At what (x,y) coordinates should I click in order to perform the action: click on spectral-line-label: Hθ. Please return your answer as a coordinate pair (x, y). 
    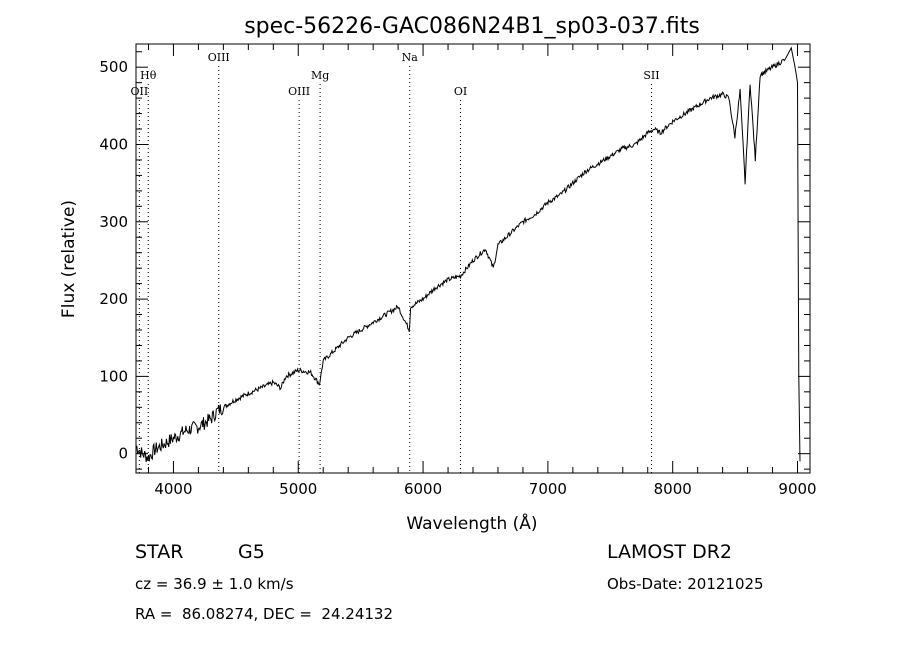
    Looking at the image, I should click on (148, 75).